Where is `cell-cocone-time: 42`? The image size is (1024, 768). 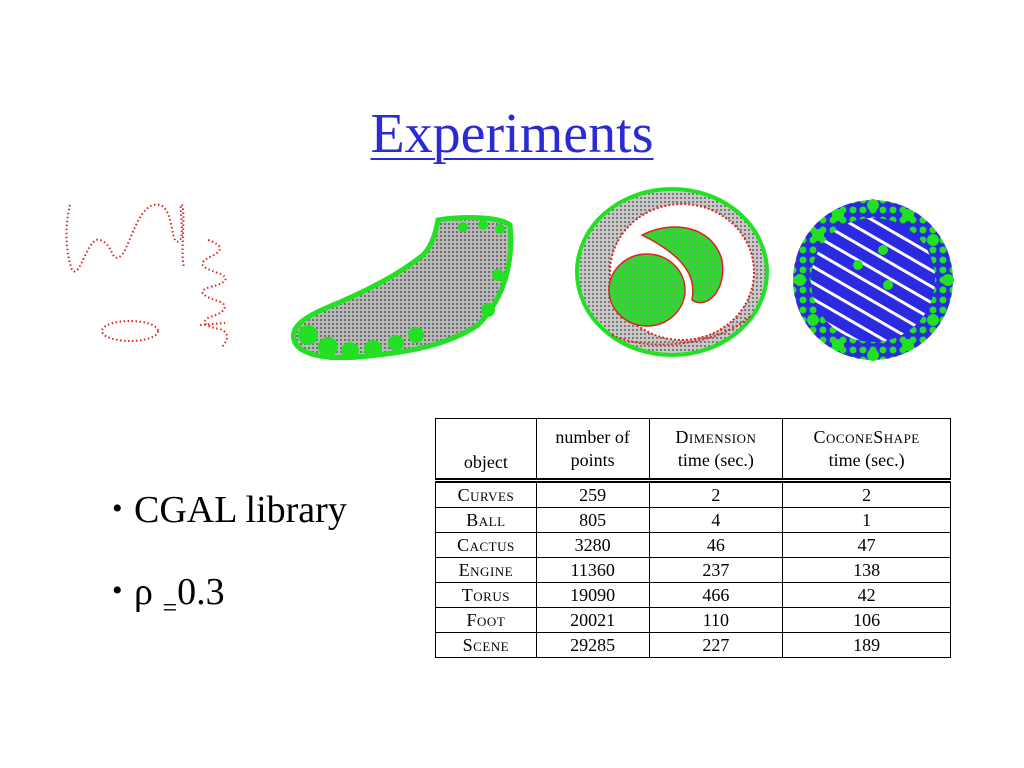
cell-cocone-time: 42 is located at coordinates (866, 595).